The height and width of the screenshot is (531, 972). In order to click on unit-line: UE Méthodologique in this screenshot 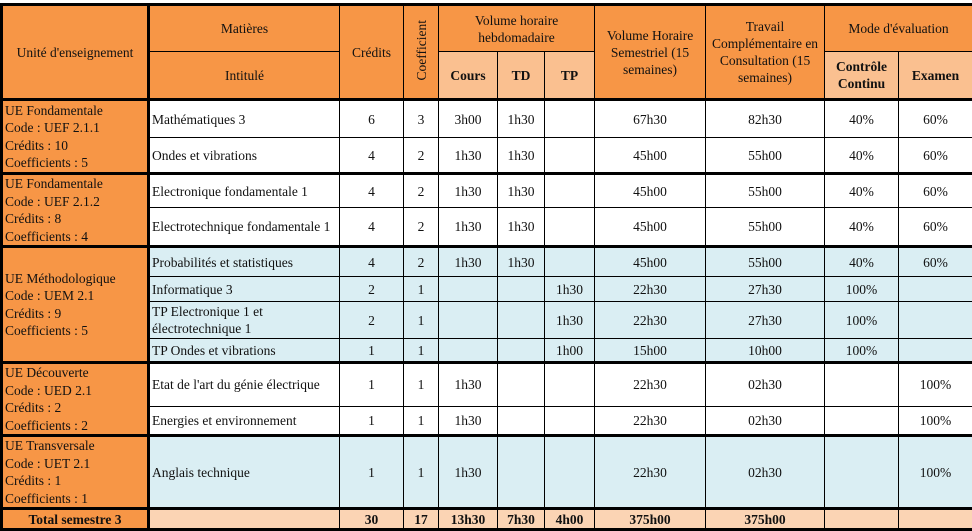, I will do `click(75, 279)`.